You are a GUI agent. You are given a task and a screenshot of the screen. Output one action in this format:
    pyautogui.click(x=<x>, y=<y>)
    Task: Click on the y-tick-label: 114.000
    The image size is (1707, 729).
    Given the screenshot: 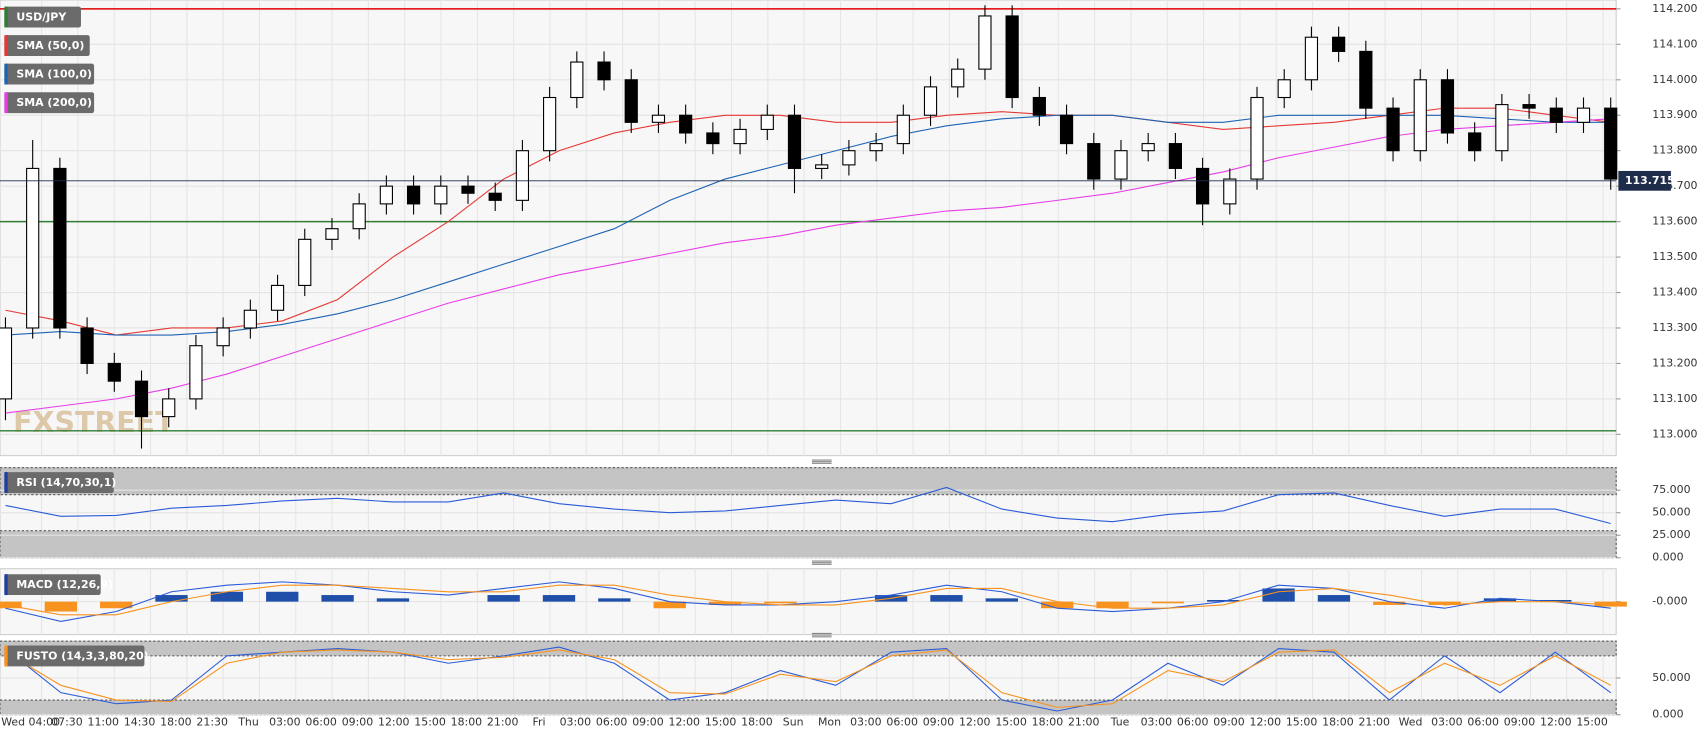 What is the action you would take?
    pyautogui.click(x=1674, y=79)
    